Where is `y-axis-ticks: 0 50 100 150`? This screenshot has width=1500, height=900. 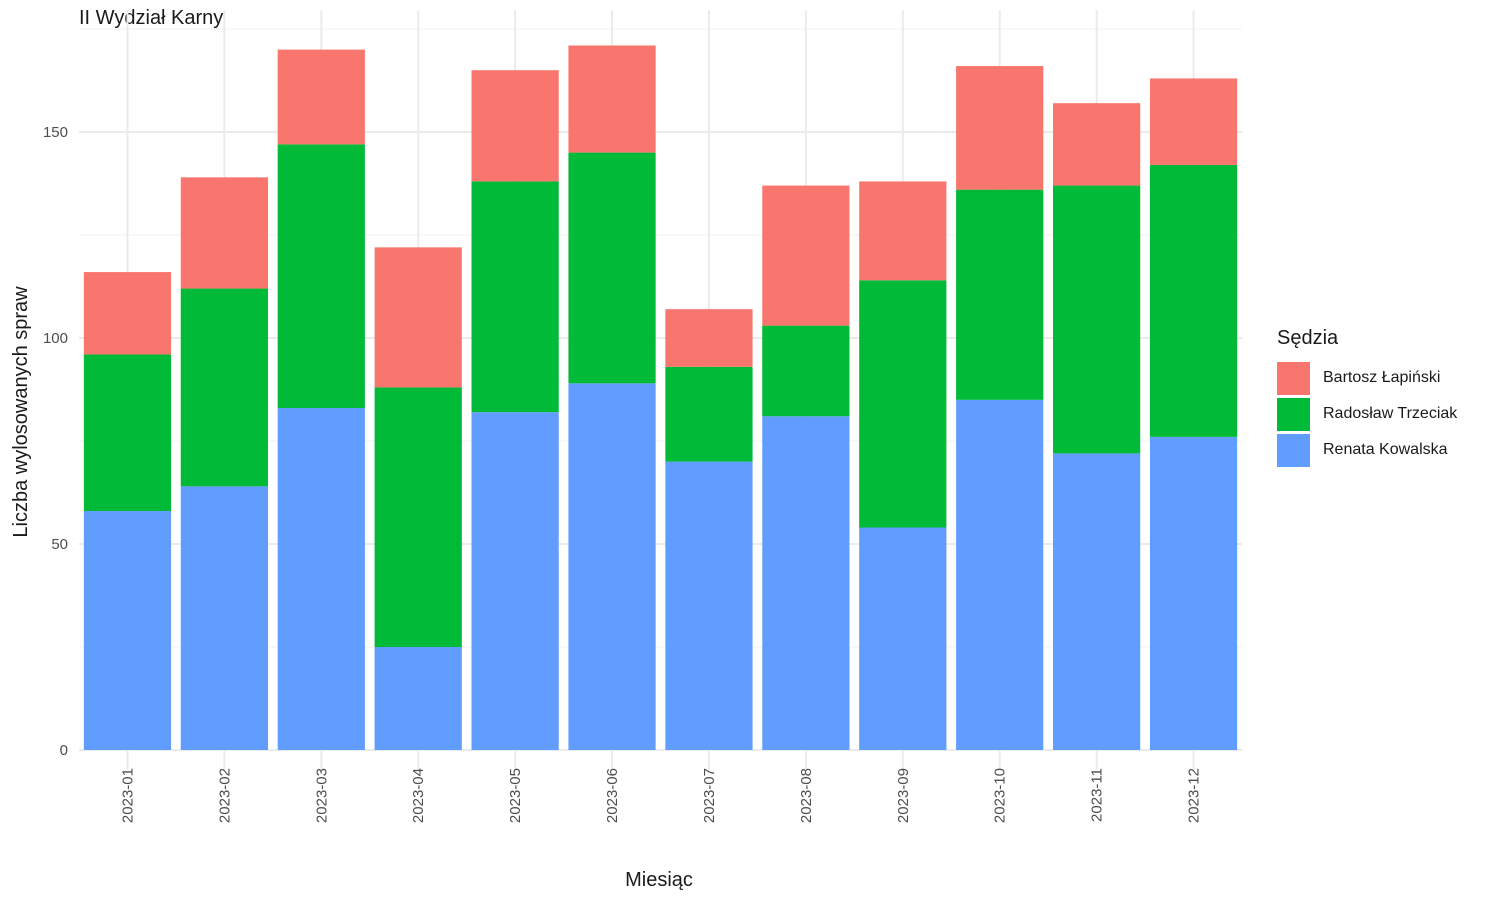
y-axis-ticks: 0 50 100 150 is located at coordinates (55, 441).